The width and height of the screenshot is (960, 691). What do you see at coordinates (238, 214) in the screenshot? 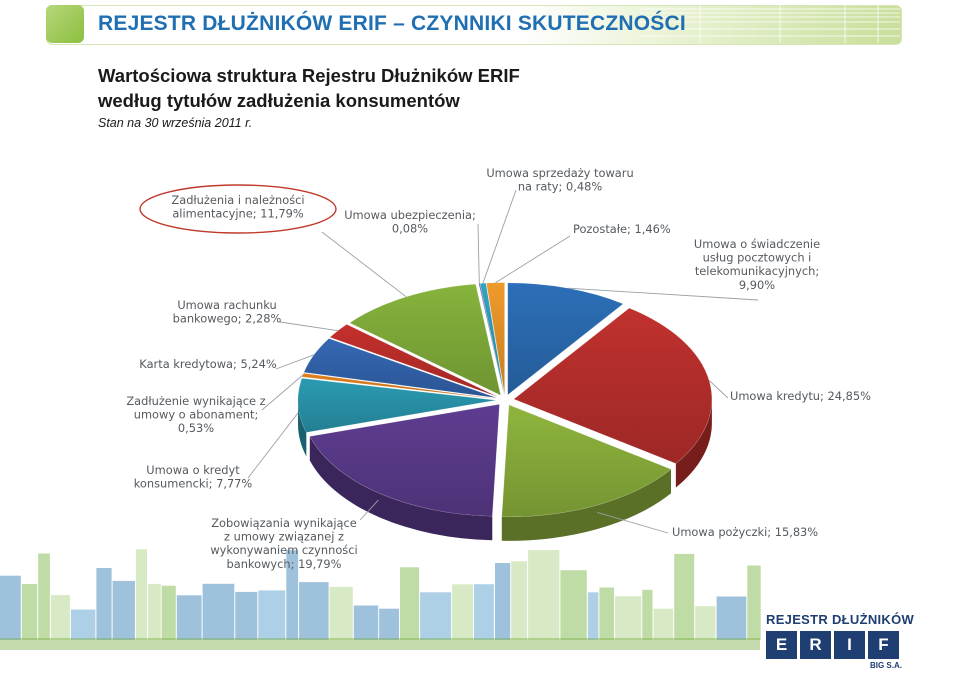
I see `slice-label-line: alimentacyjne; 11,79%` at bounding box center [238, 214].